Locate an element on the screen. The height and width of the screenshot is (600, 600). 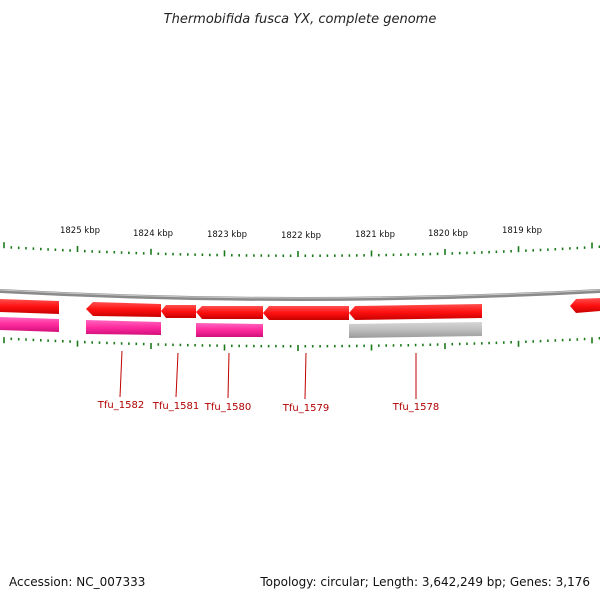
ruler-label: 1823 kbp is located at coordinates (227, 235).